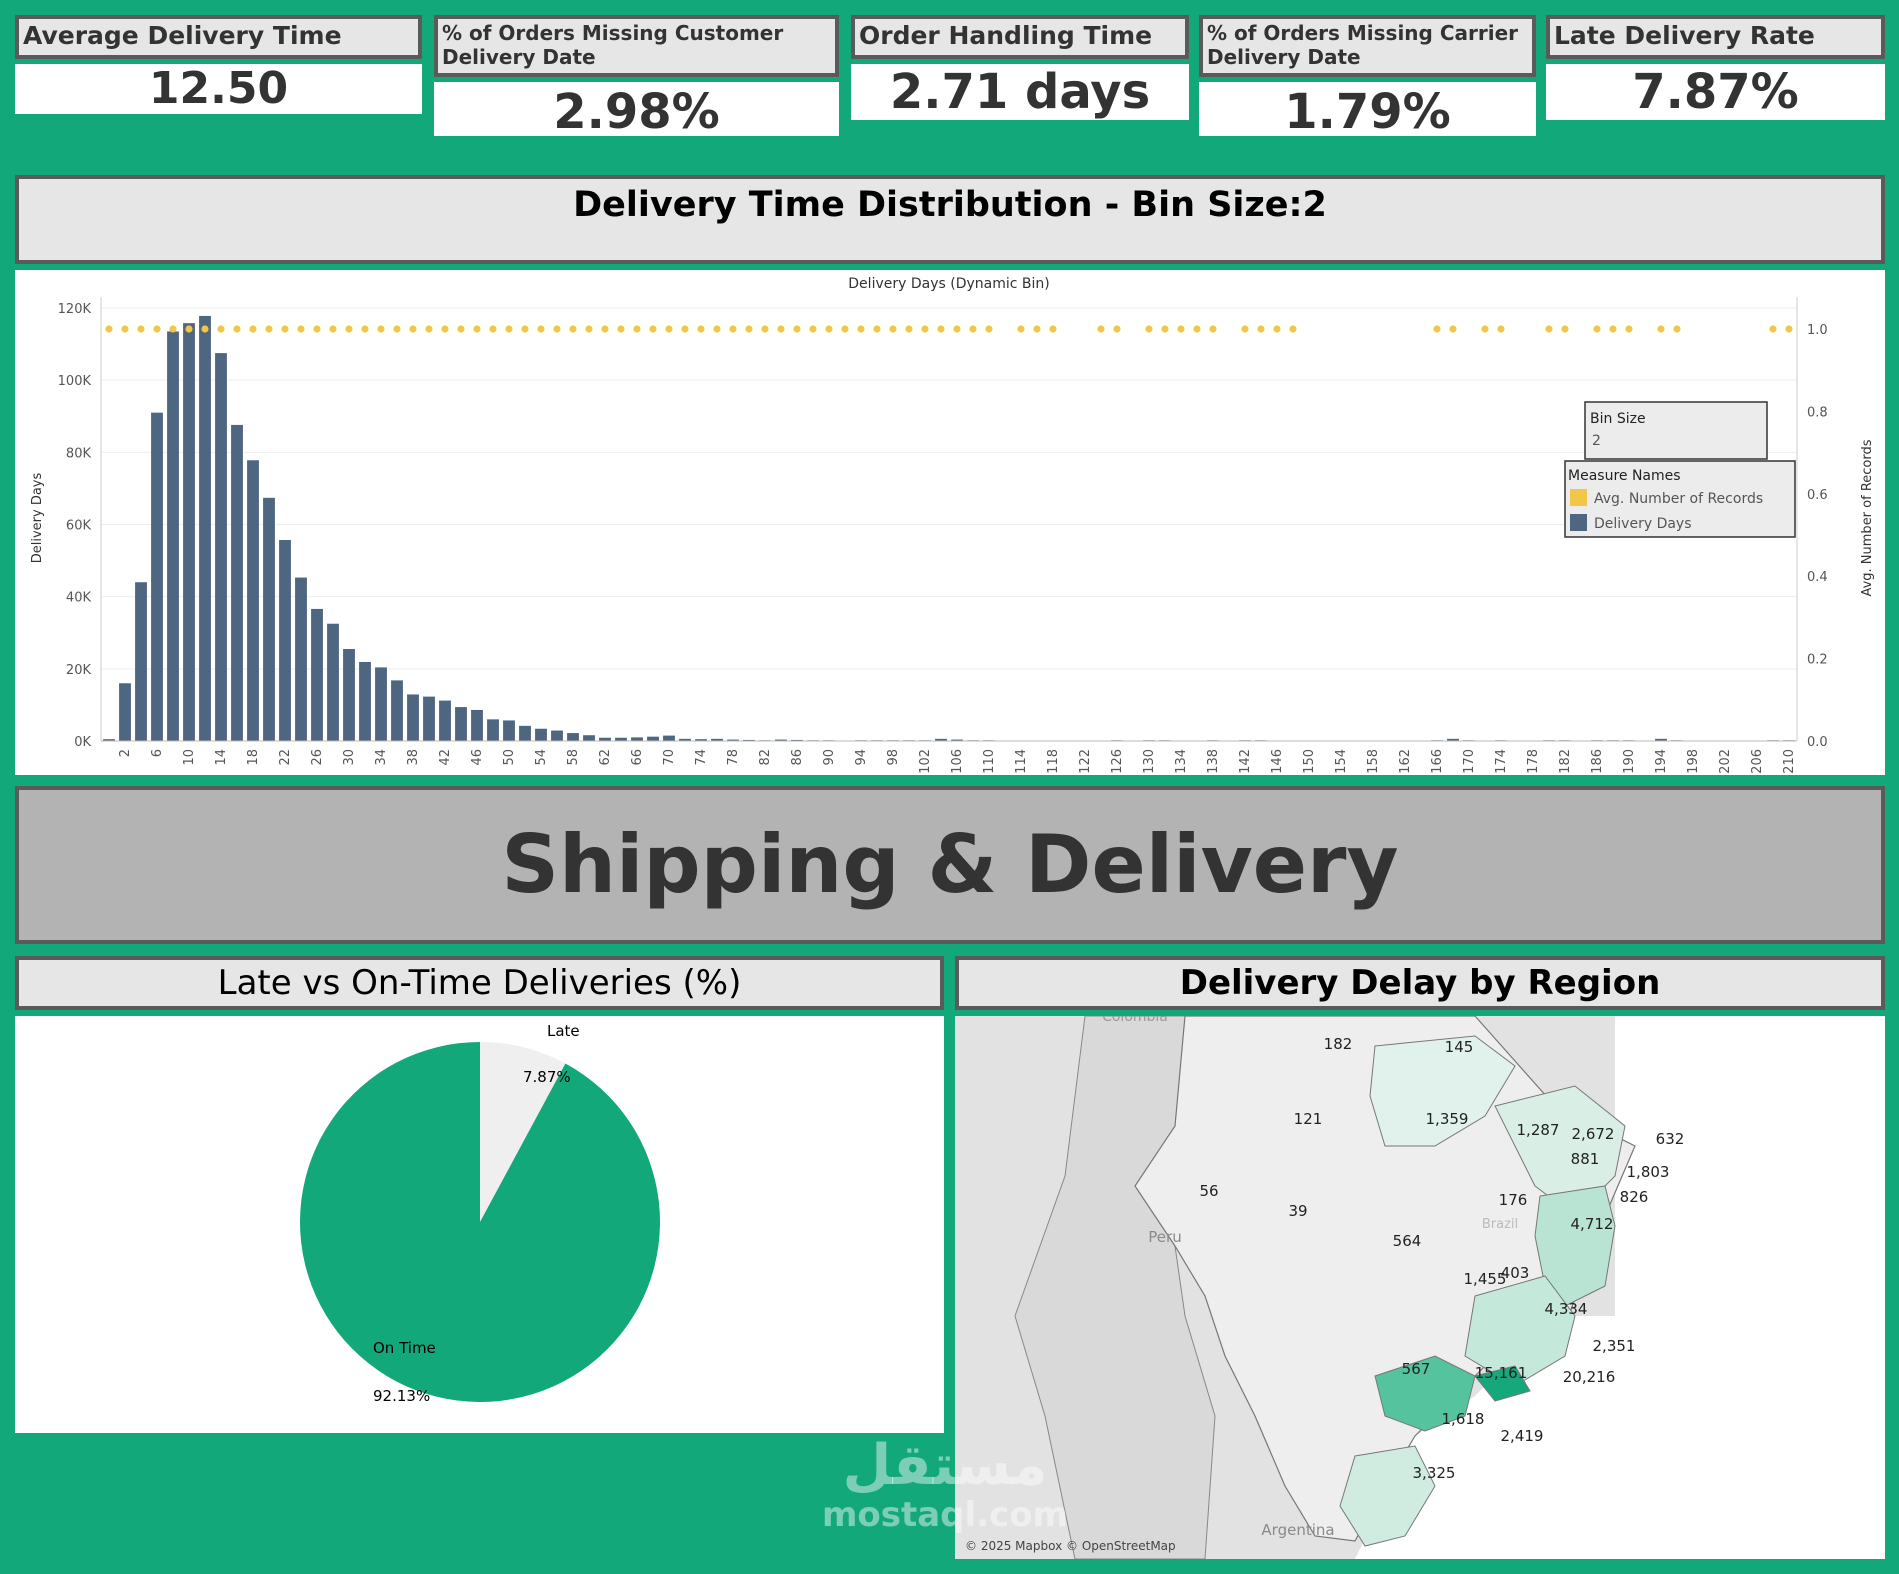 This screenshot has width=1899, height=1574. I want to click on map-region-value: 564, so click(1407, 1241).